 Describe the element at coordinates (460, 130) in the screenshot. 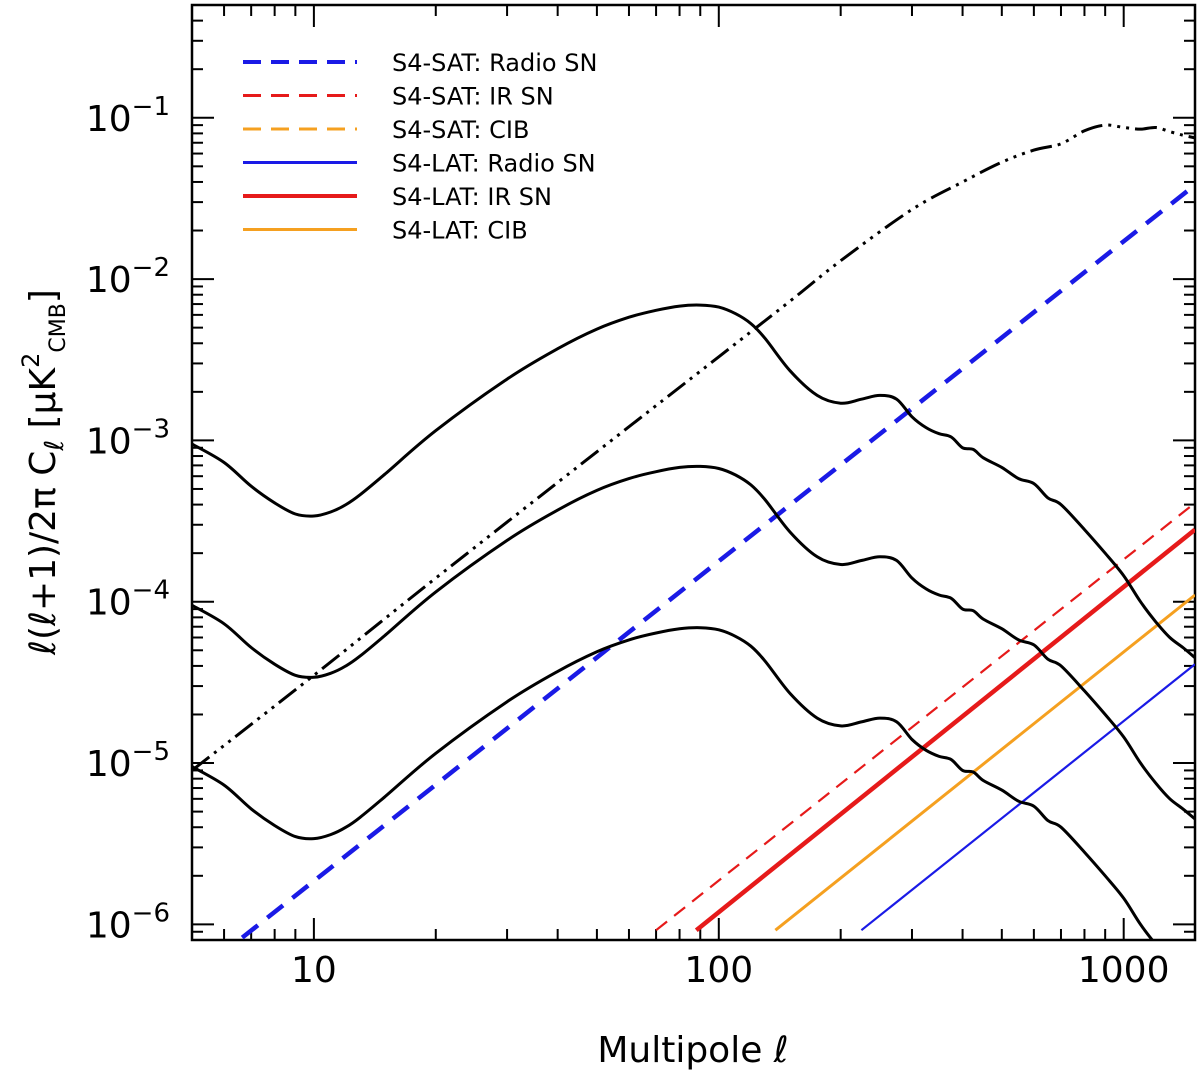

I see `legend-label-s4-sat-cib: S4-SAT: CIB` at that location.